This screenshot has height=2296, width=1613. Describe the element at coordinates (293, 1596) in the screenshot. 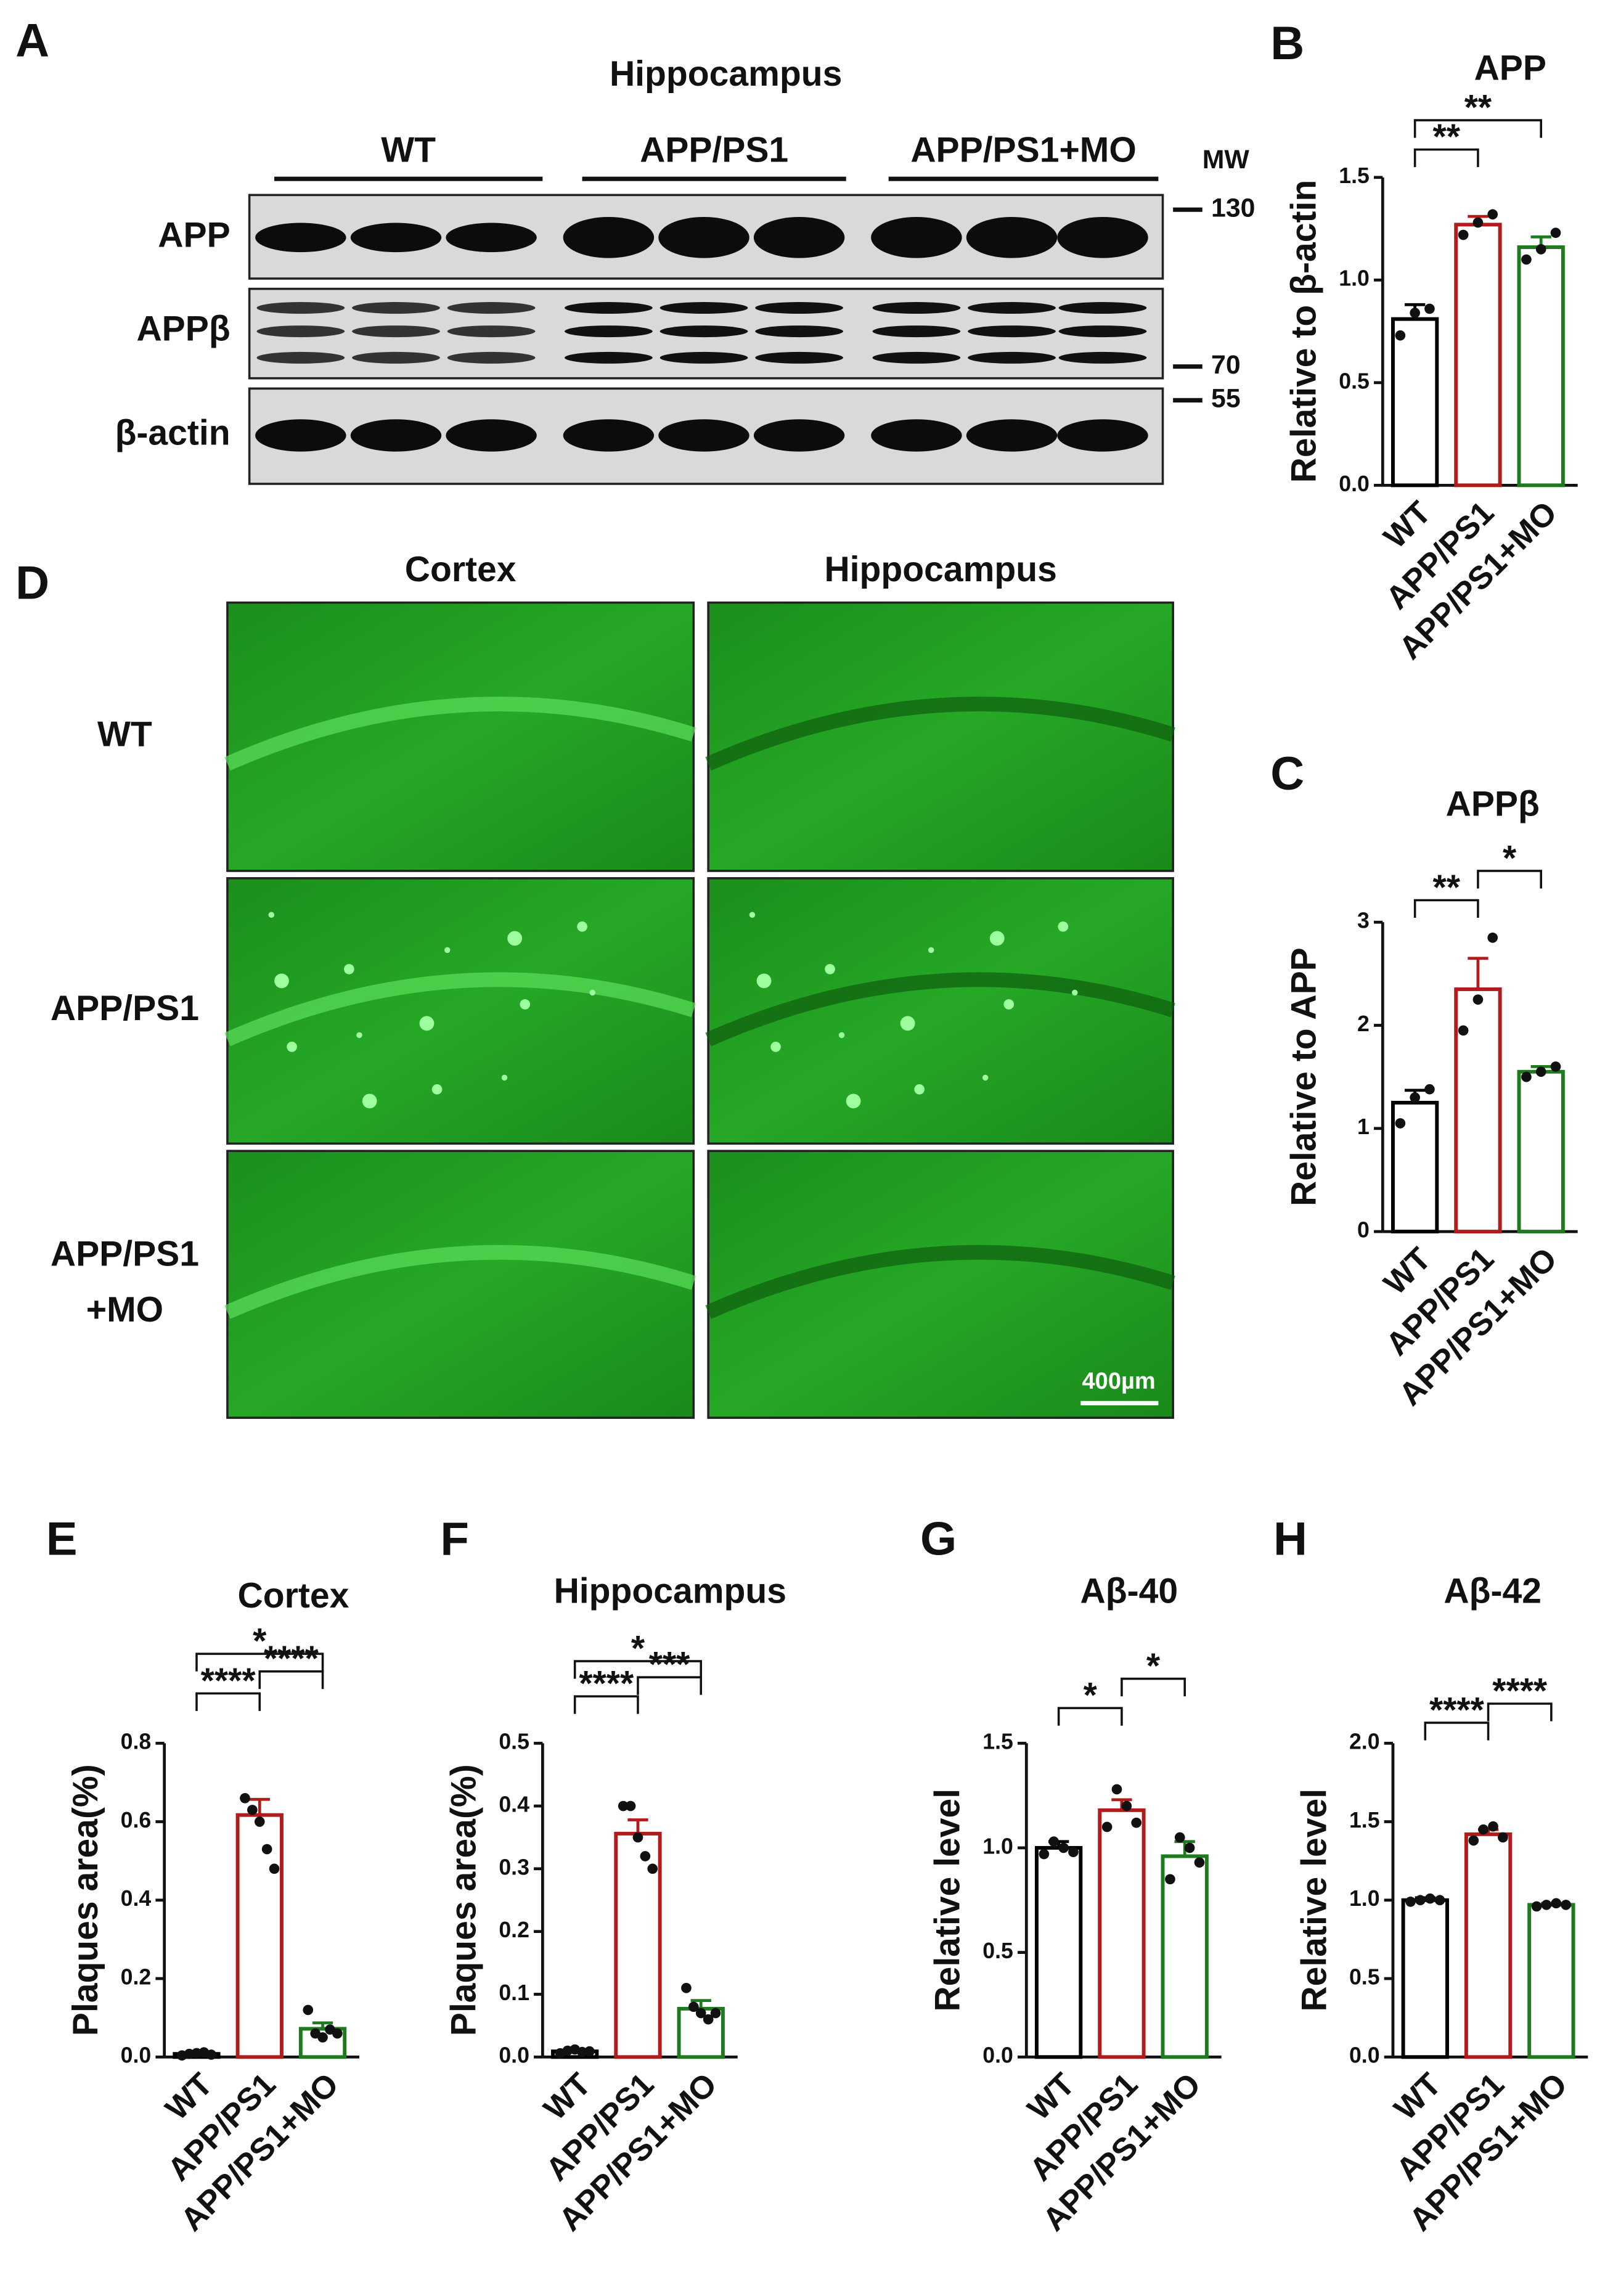

I see `chart-title: Cortex` at that location.